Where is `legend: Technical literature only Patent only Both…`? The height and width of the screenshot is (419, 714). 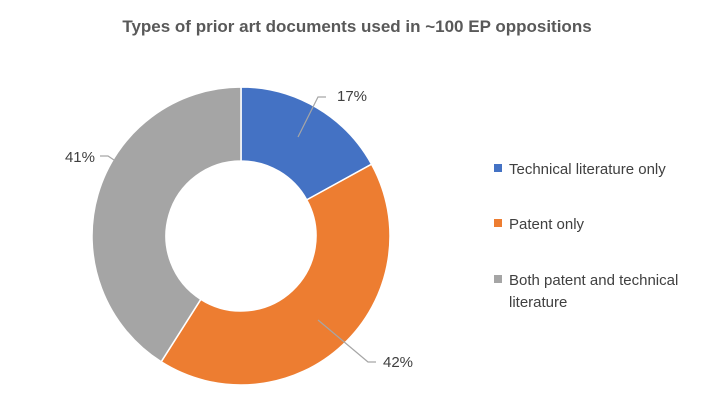
legend: Technical literature only Patent only Both… is located at coordinates (586, 236).